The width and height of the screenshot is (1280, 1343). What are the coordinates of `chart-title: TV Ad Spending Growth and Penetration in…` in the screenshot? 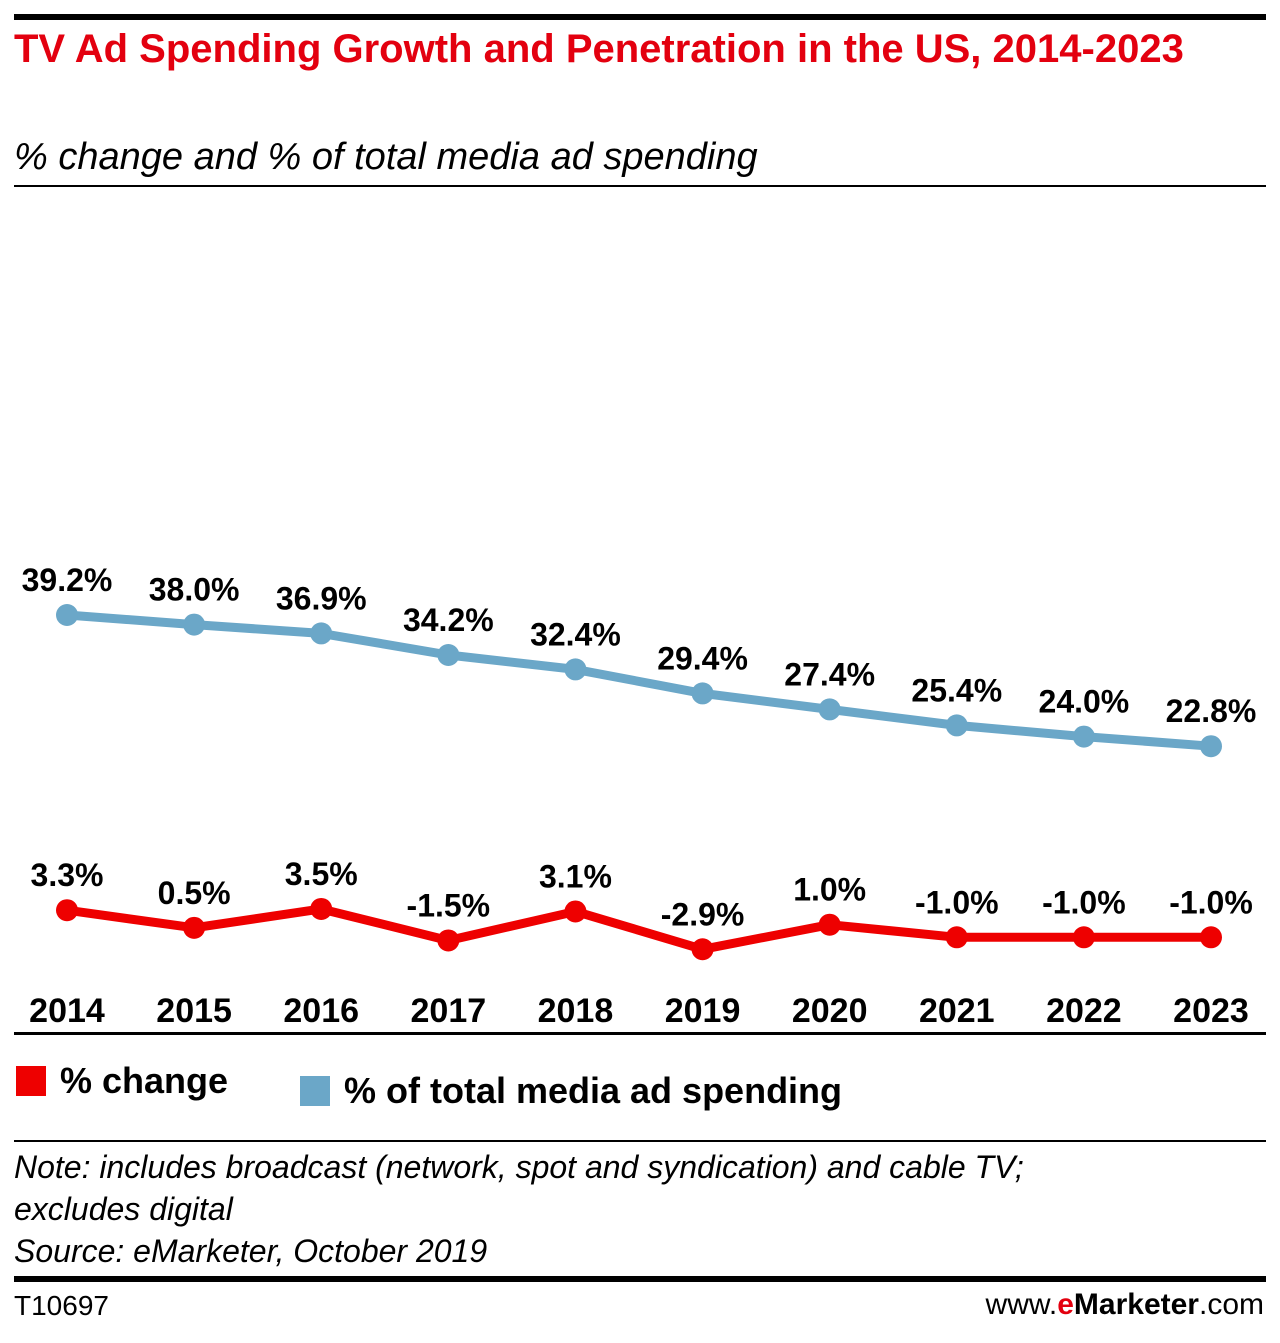 It's located at (599, 49).